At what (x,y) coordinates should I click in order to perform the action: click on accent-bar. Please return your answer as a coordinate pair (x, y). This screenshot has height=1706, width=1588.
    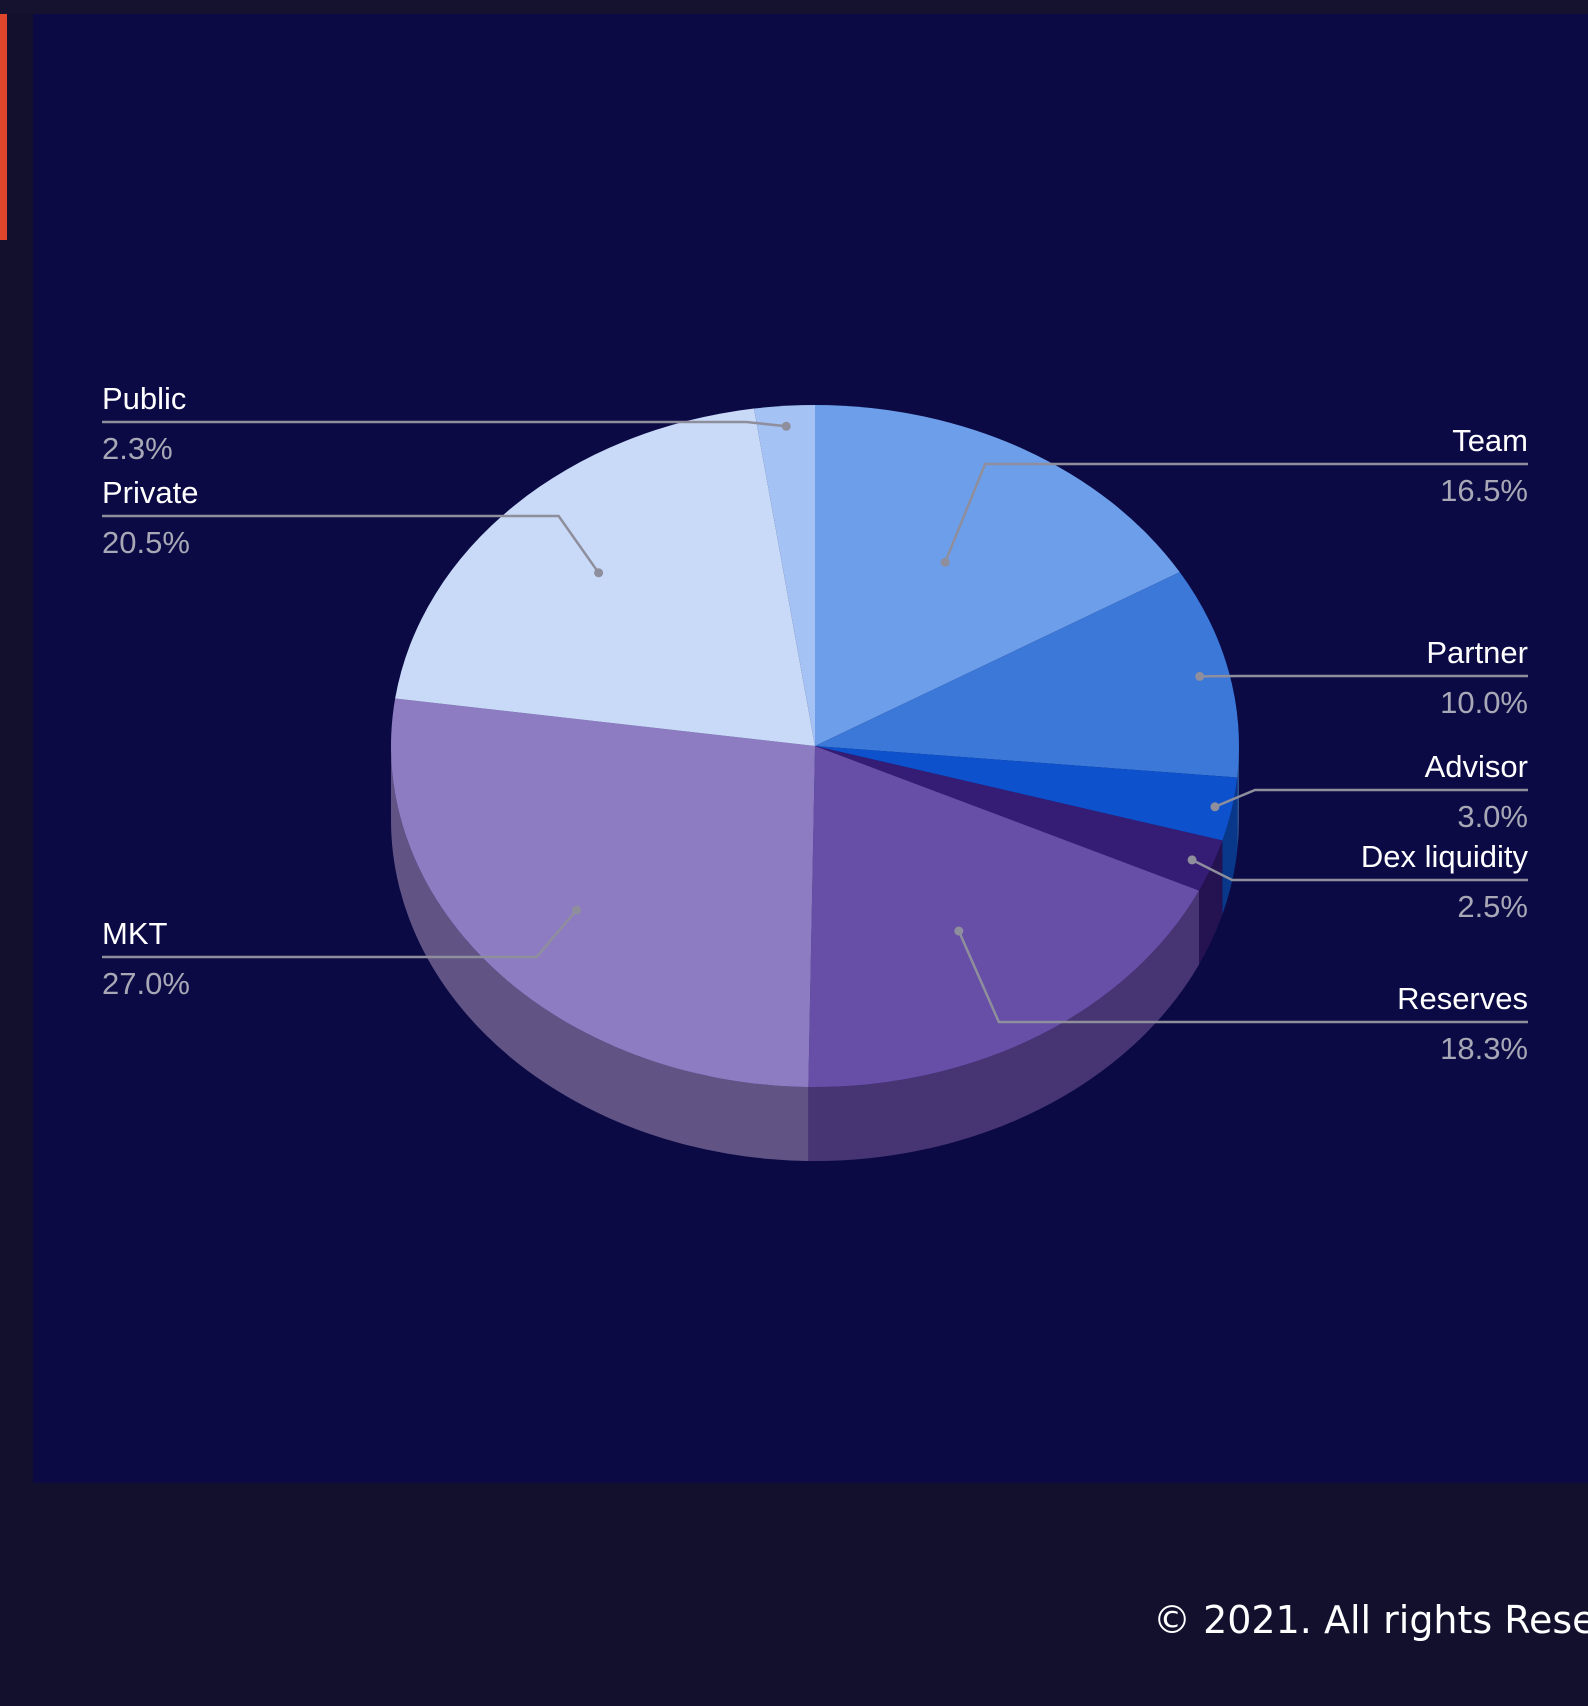
    Looking at the image, I should click on (3, 127).